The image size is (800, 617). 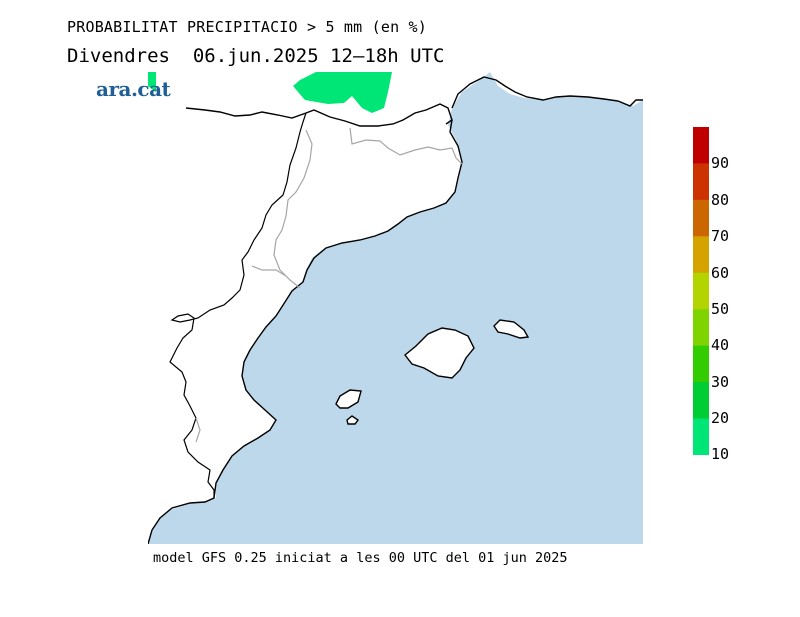 I want to click on france-coast, so click(x=547, y=92).